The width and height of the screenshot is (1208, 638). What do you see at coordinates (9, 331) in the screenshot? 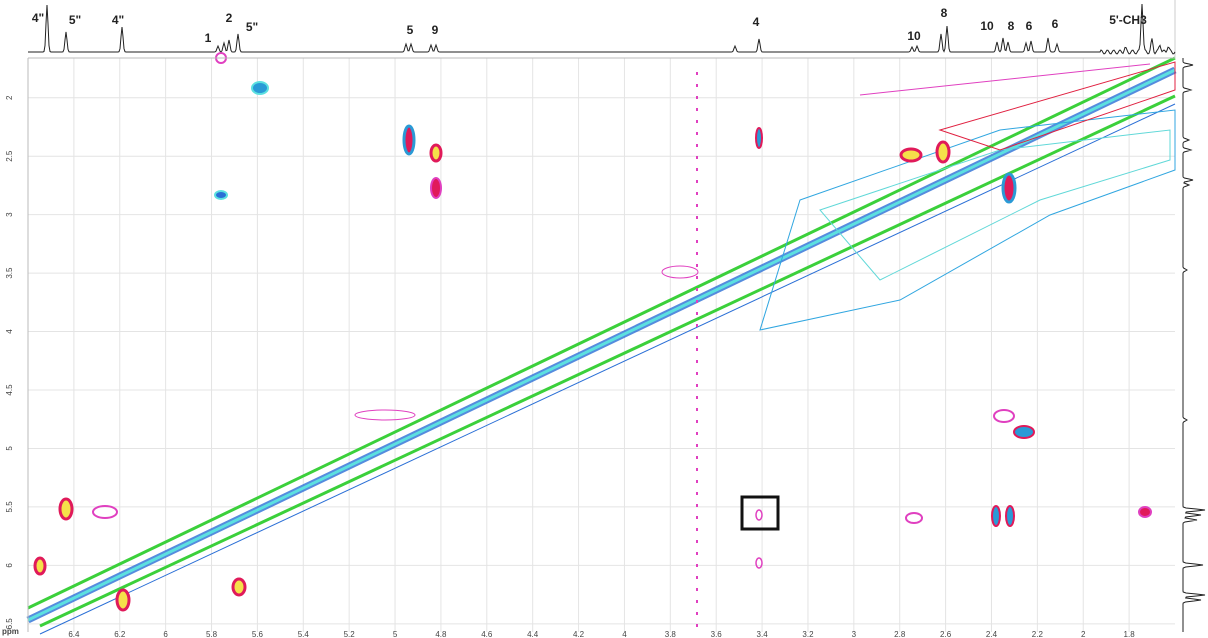
I see `y-tick-label: 4` at bounding box center [9, 331].